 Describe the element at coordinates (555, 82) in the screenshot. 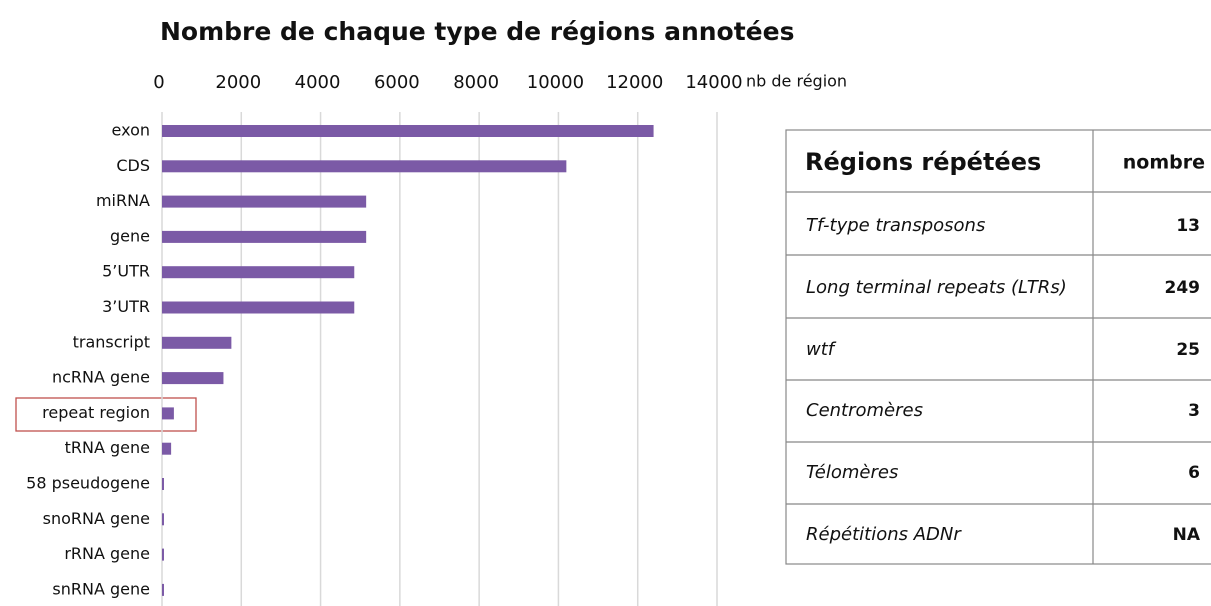

I see `x-tick-label: 10000` at that location.